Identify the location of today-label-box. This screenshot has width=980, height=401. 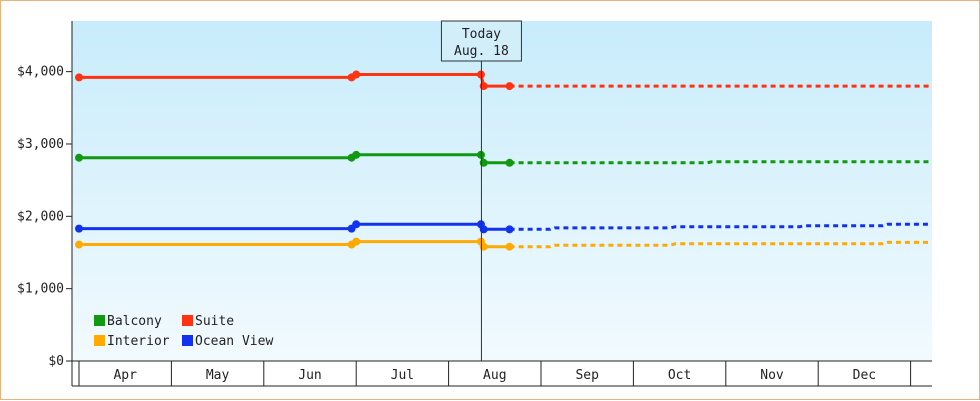
(481, 41).